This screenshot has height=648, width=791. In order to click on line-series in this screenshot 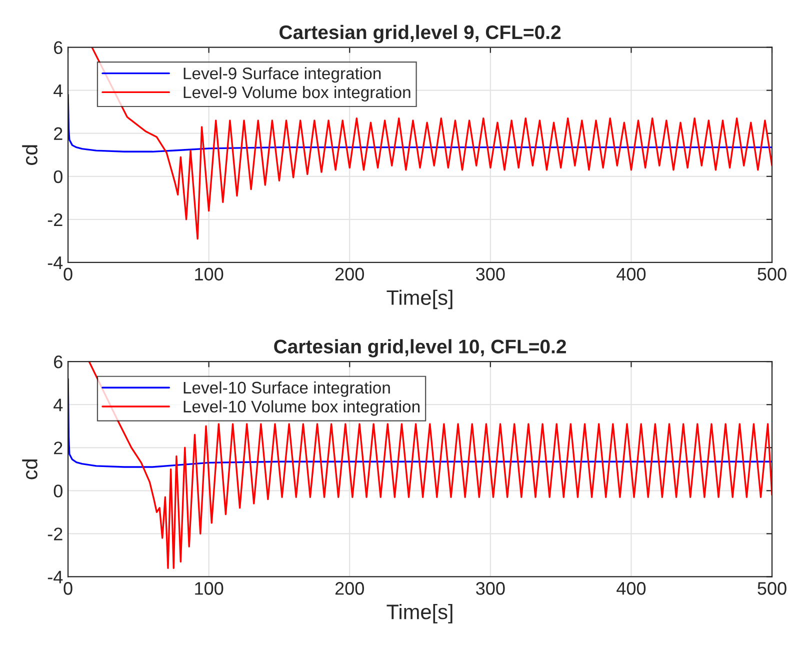, I will do `click(420, 423)`.